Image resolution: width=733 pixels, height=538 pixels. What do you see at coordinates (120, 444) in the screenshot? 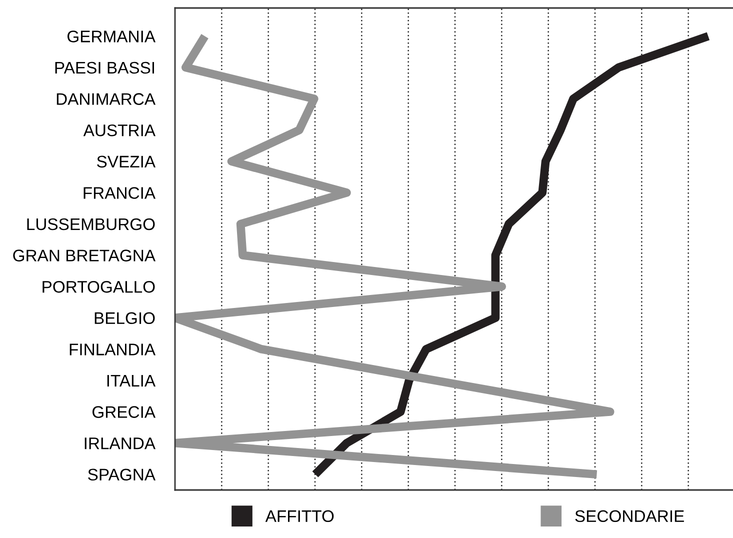
I see `y-tick-label: IRLANDA` at bounding box center [120, 444].